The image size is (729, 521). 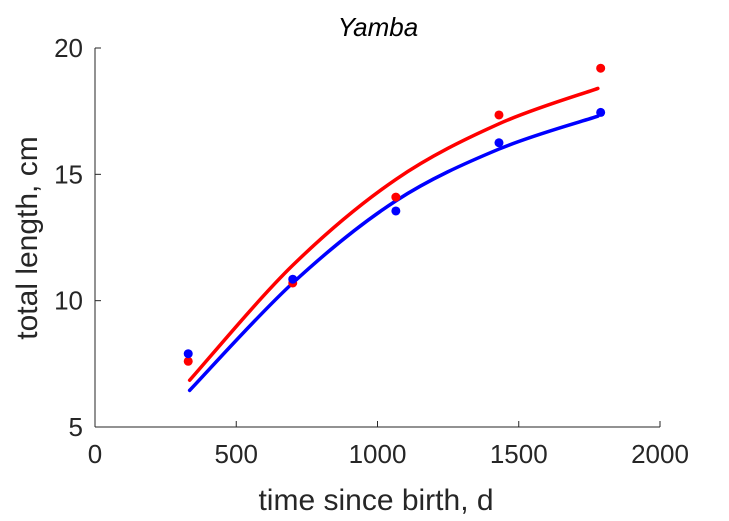 I want to click on chart-title: Yamba, so click(x=378, y=27).